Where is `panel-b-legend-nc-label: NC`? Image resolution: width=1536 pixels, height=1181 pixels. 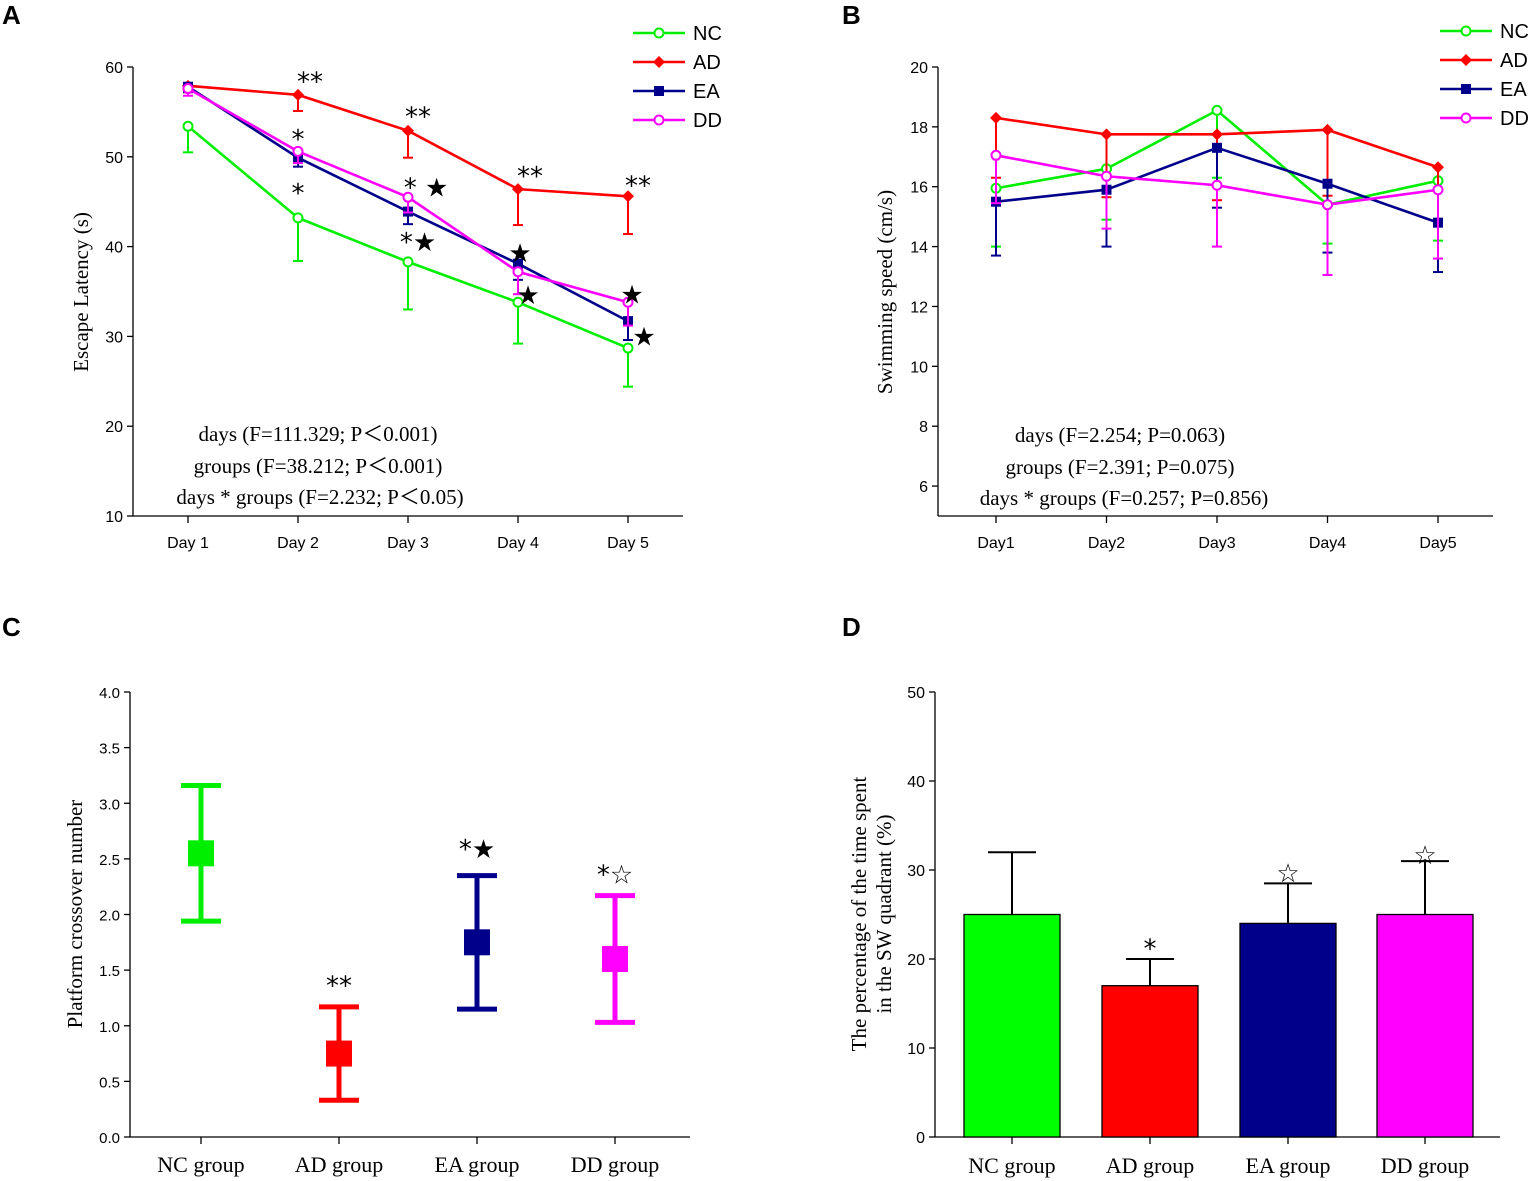 panel-b-legend-nc-label: NC is located at coordinates (1514, 32).